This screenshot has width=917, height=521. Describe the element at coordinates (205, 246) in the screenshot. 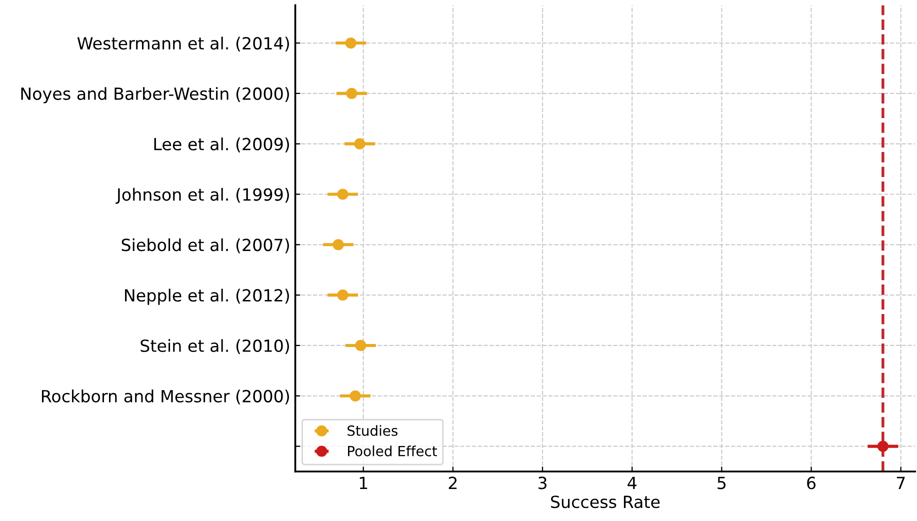

I see `y-tick-label: Siebold et al. (2007)` at that location.